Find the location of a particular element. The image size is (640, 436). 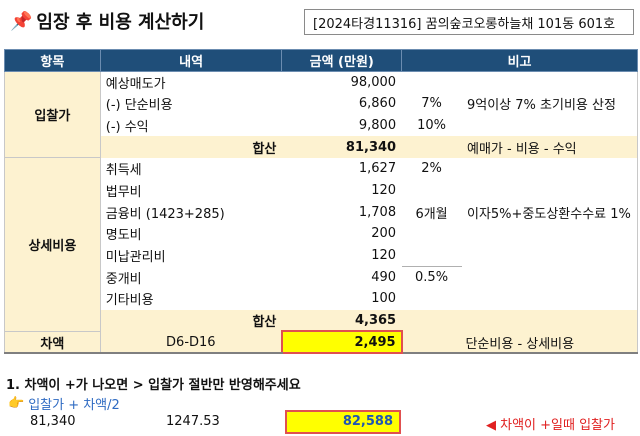

row-item: (-) 단순비용 is located at coordinates (190, 103).